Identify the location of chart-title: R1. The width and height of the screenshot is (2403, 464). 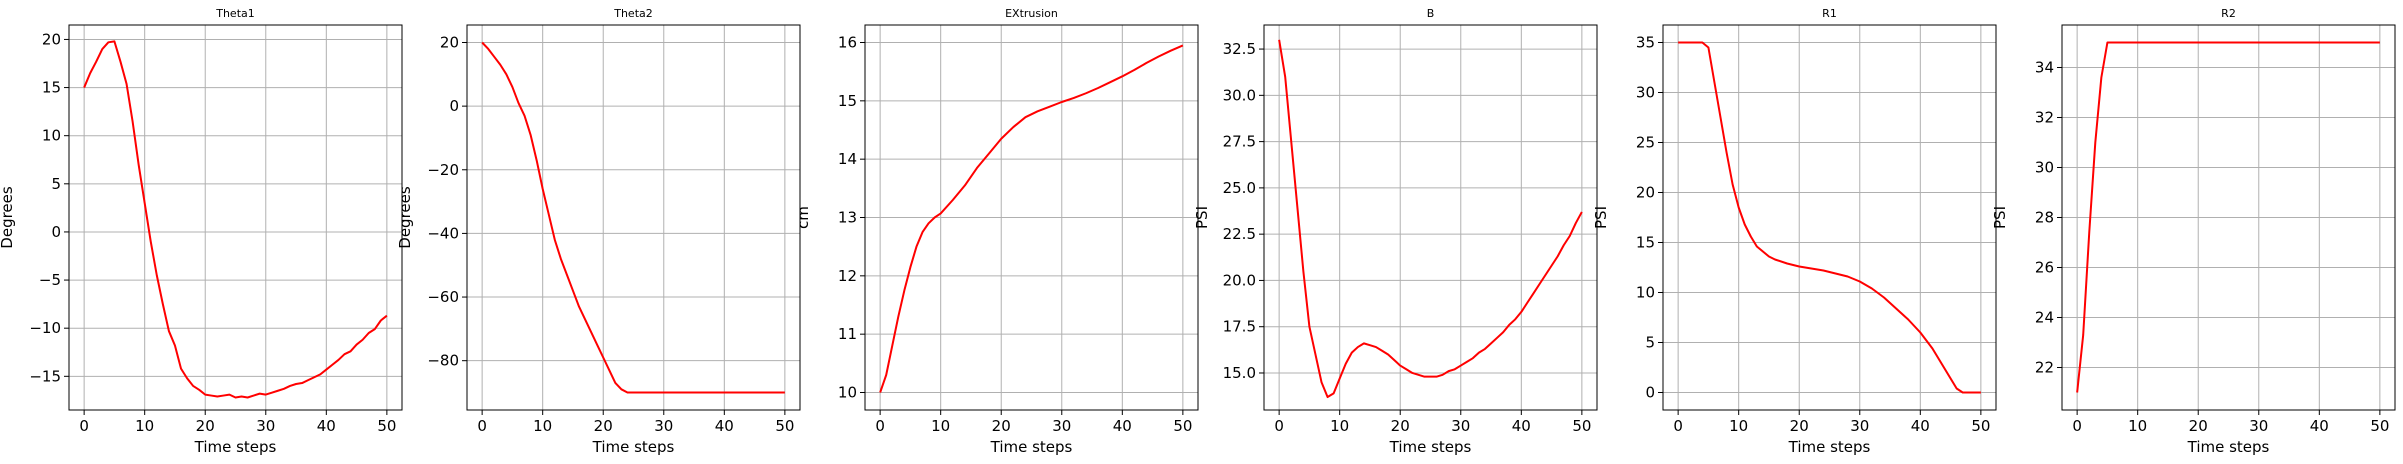
(1829, 13).